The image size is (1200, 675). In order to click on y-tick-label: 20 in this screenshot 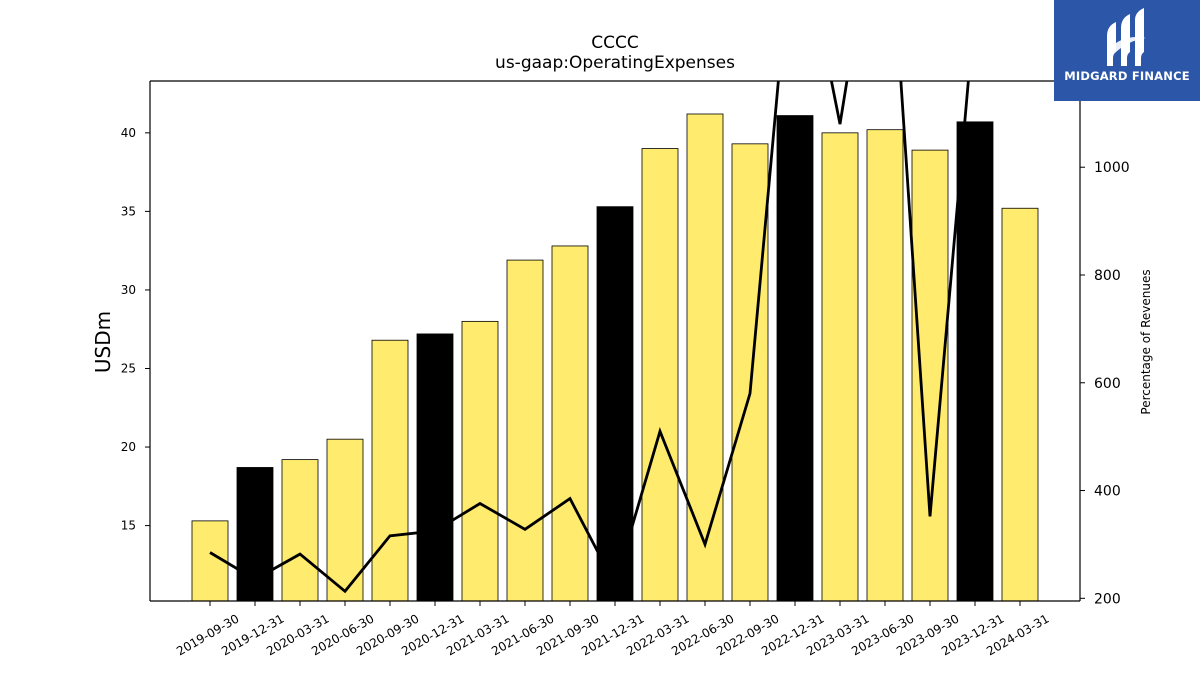, I will do `click(128, 447)`.